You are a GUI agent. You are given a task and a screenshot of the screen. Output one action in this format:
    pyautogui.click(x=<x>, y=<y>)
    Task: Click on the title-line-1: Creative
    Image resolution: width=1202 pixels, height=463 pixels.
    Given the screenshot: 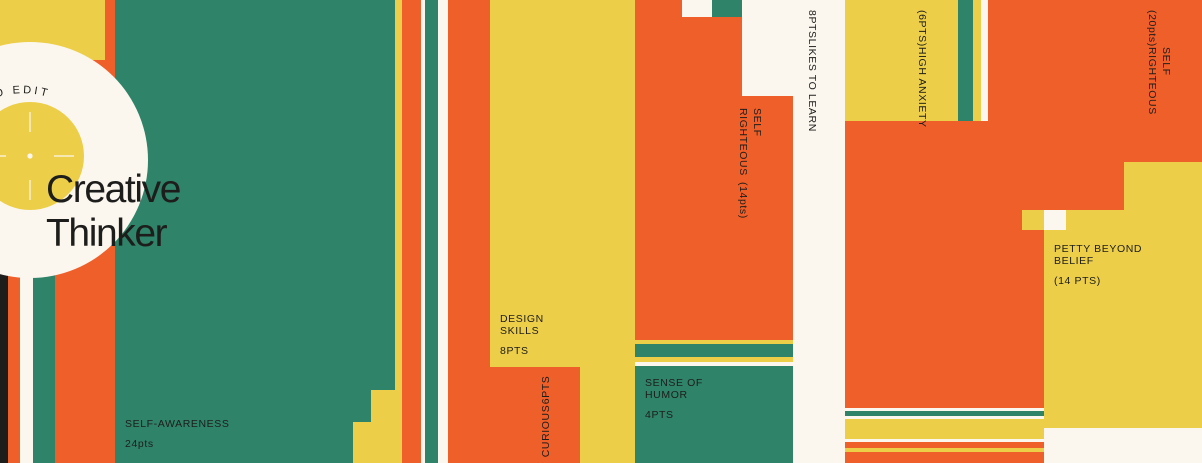 What is the action you would take?
    pyautogui.click(x=113, y=189)
    